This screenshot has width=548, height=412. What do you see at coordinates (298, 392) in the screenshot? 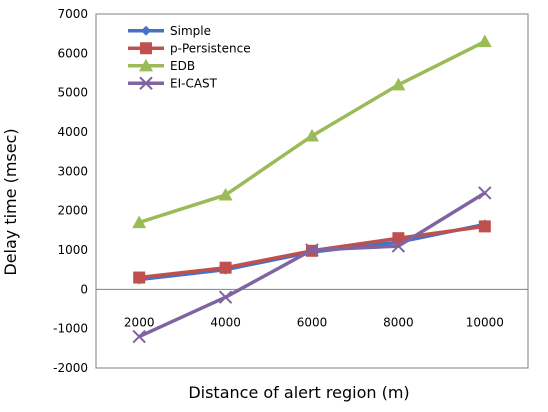
I see `x-axis-title: Distance of alert region (m)` at bounding box center [298, 392].